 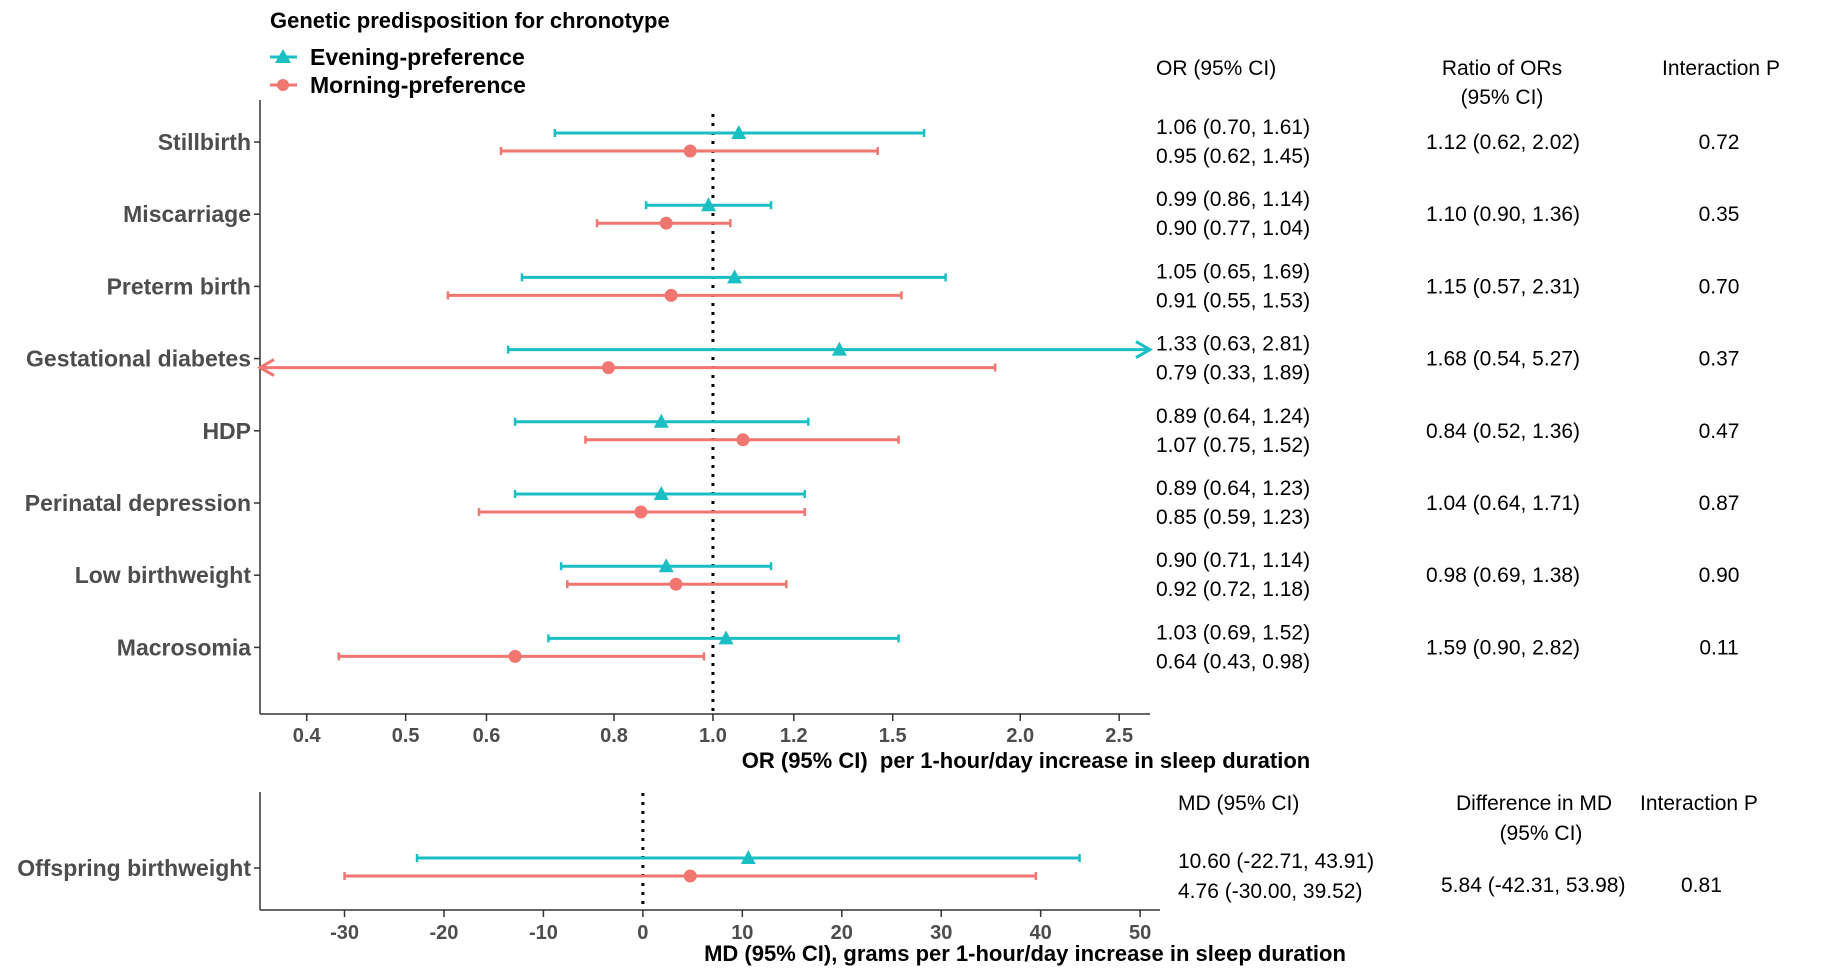 I want to click on bottom-x-tick-label: -10, so click(x=543, y=933).